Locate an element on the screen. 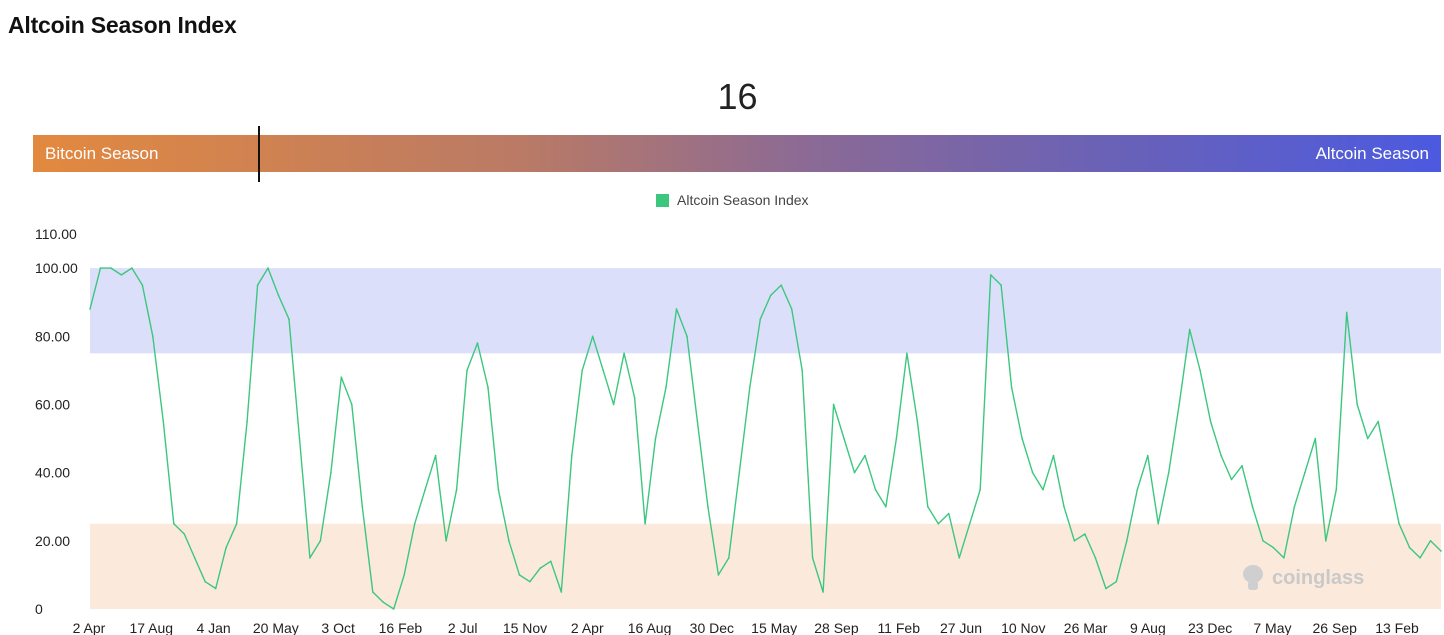 The image size is (1444, 635). chart-legend: Altcoin Season Index is located at coordinates (732, 200).